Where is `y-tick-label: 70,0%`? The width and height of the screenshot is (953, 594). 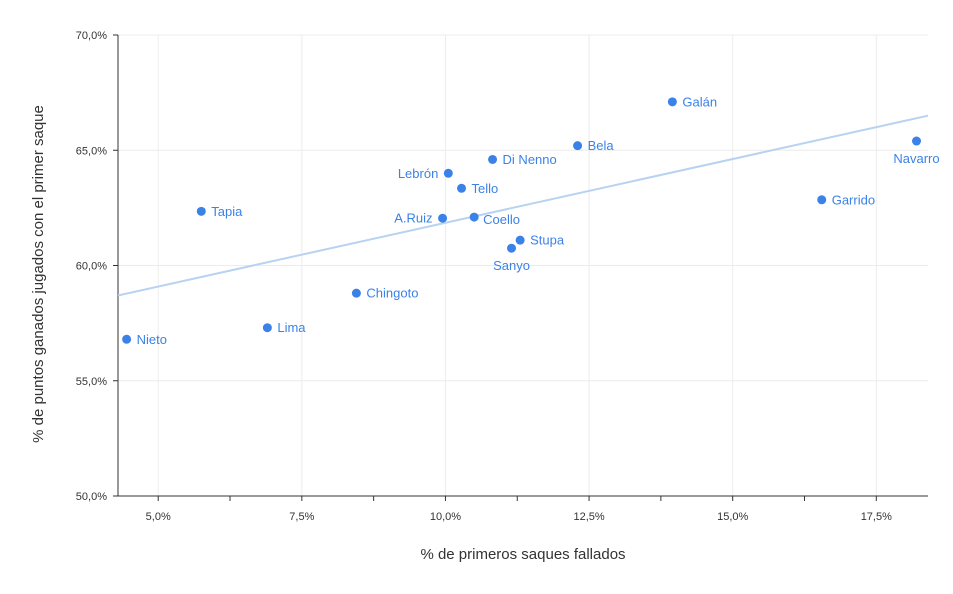 y-tick-label: 70,0% is located at coordinates (91, 36).